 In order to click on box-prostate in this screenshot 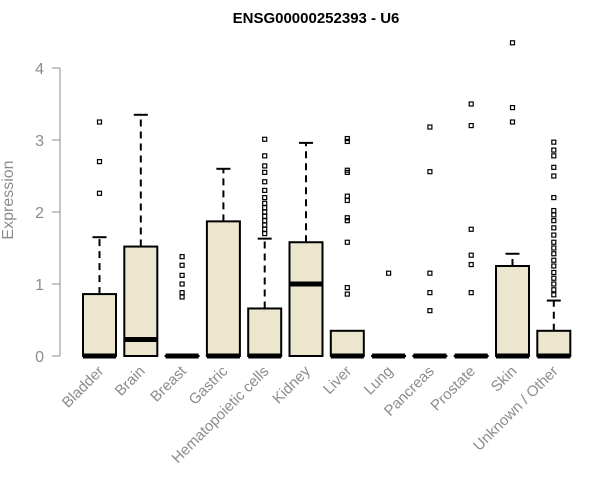, I will do `click(471, 230)`.